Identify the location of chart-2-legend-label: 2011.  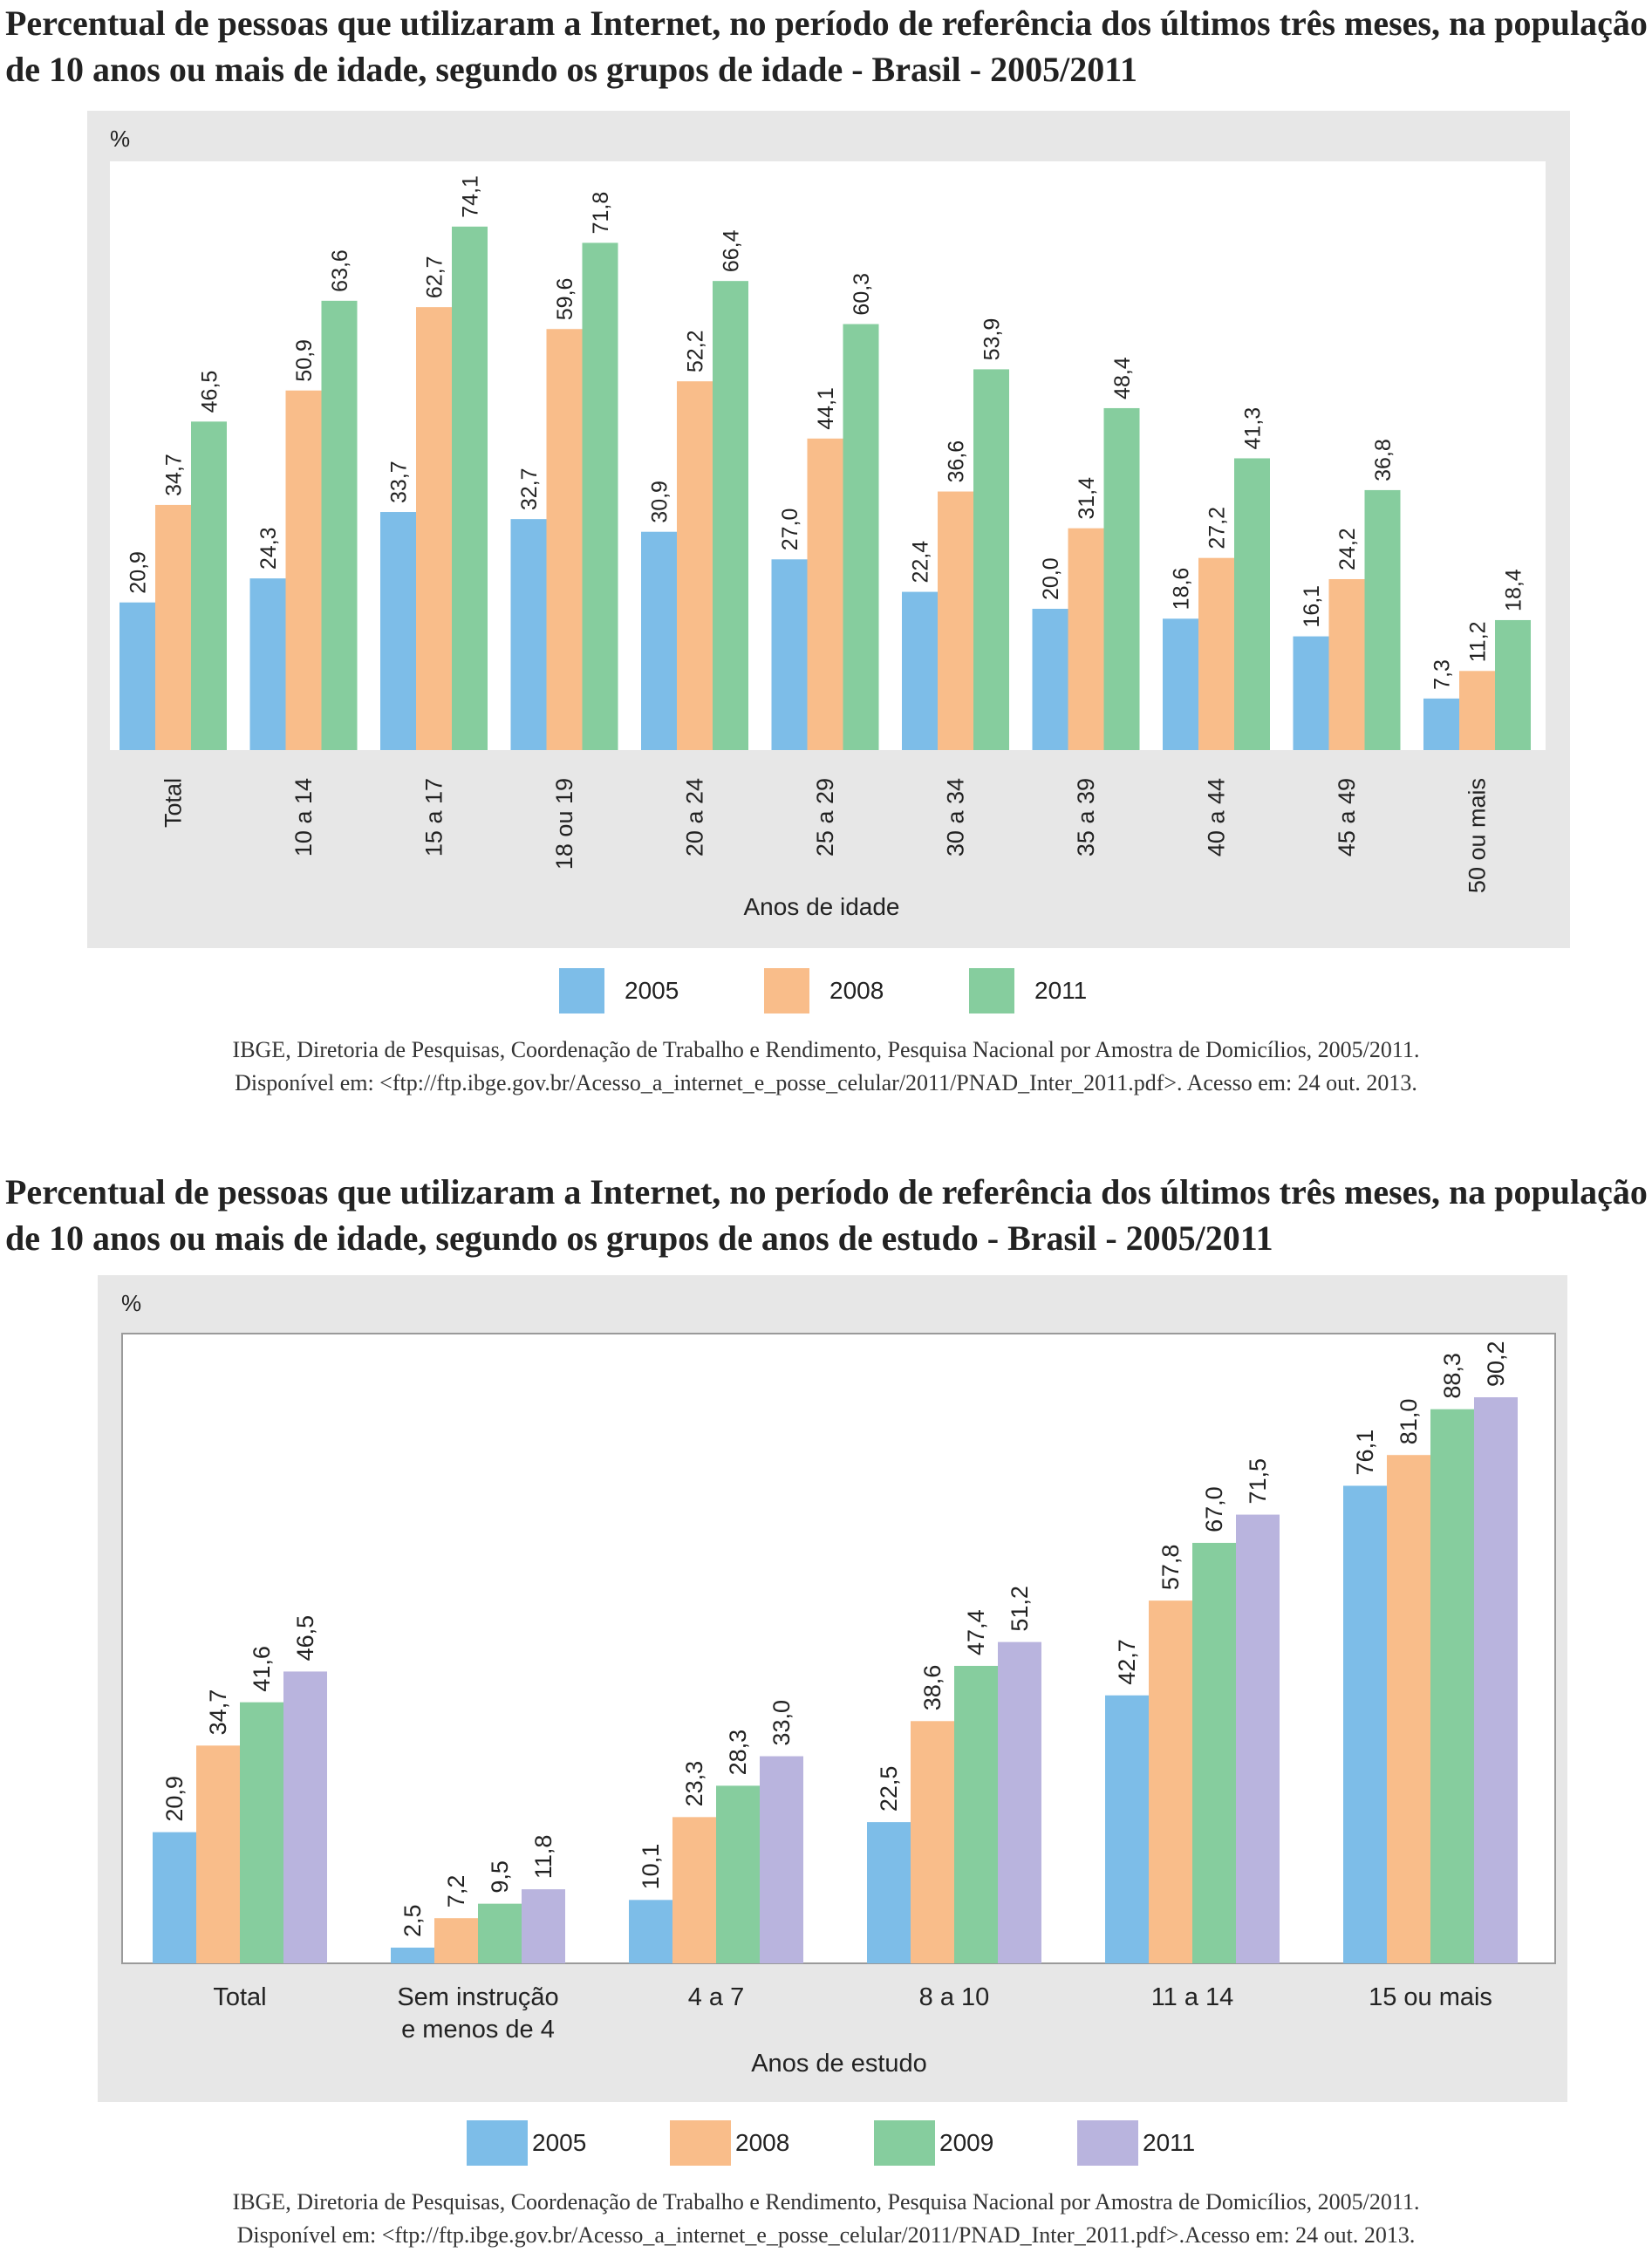
(1169, 2142).